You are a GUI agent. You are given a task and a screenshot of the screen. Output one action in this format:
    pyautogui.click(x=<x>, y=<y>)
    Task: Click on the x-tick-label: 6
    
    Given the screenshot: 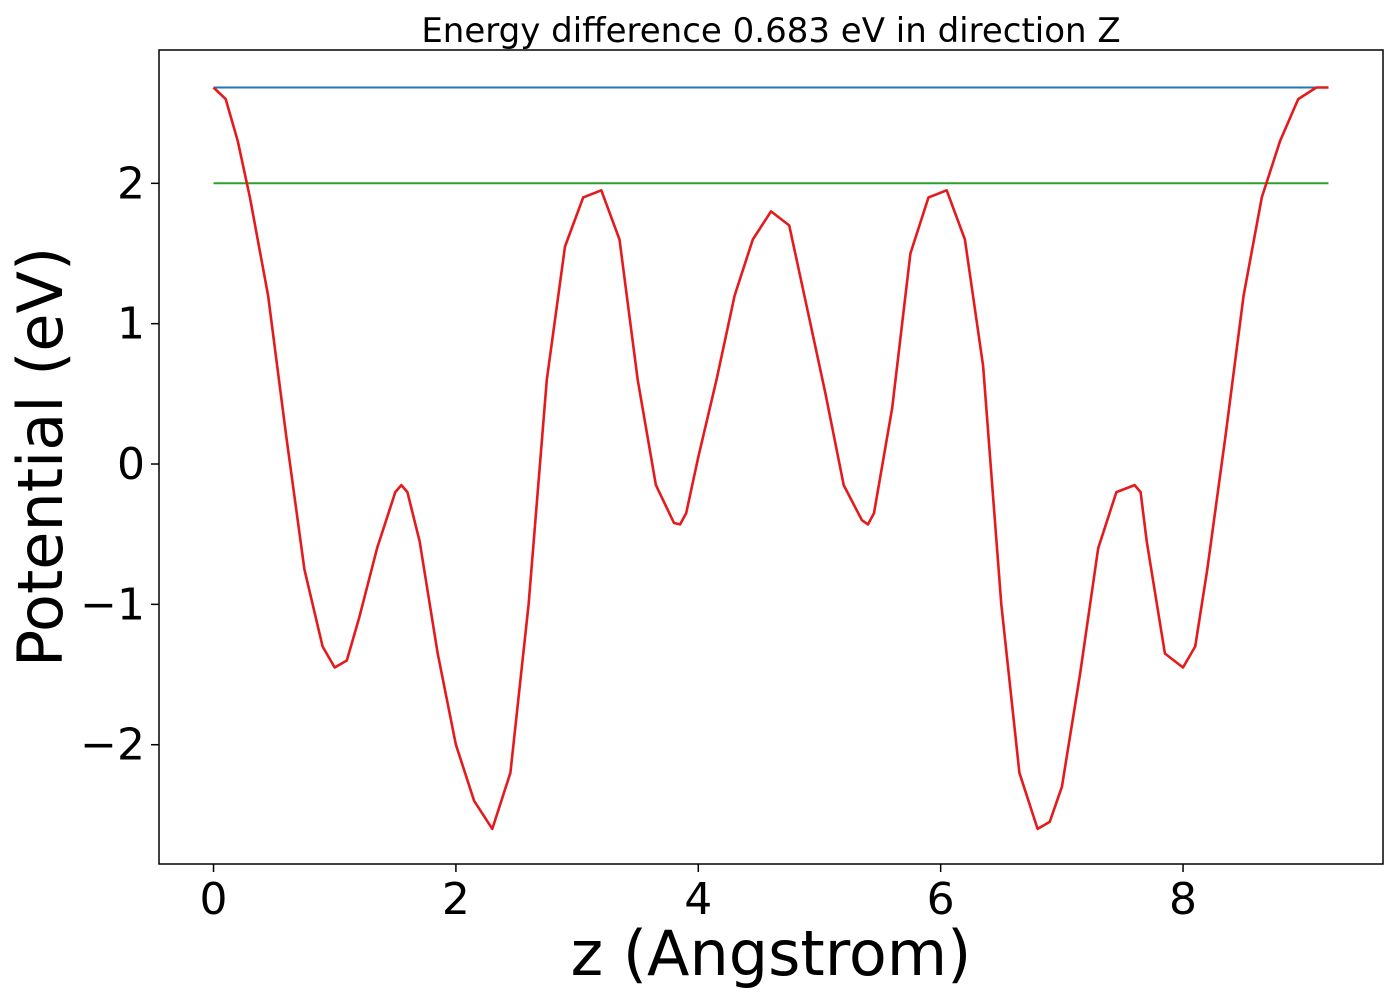 What is the action you would take?
    pyautogui.click(x=941, y=899)
    